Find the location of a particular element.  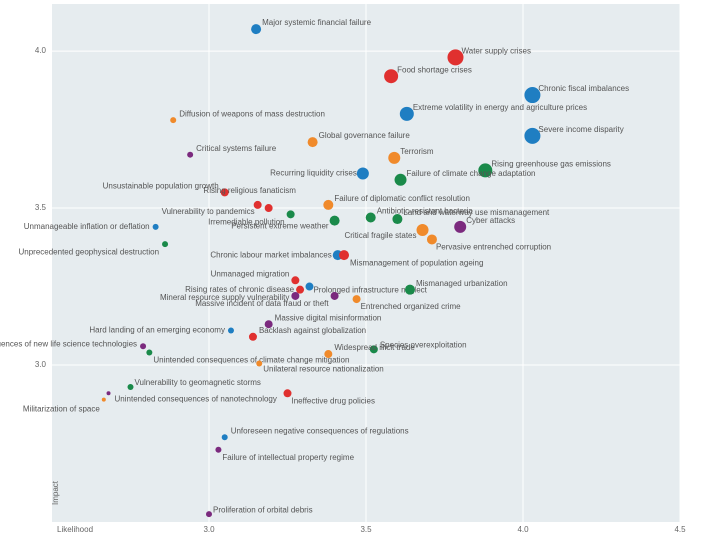

point-label: Antibiotic-resistant bacteria is located at coordinates (425, 211).